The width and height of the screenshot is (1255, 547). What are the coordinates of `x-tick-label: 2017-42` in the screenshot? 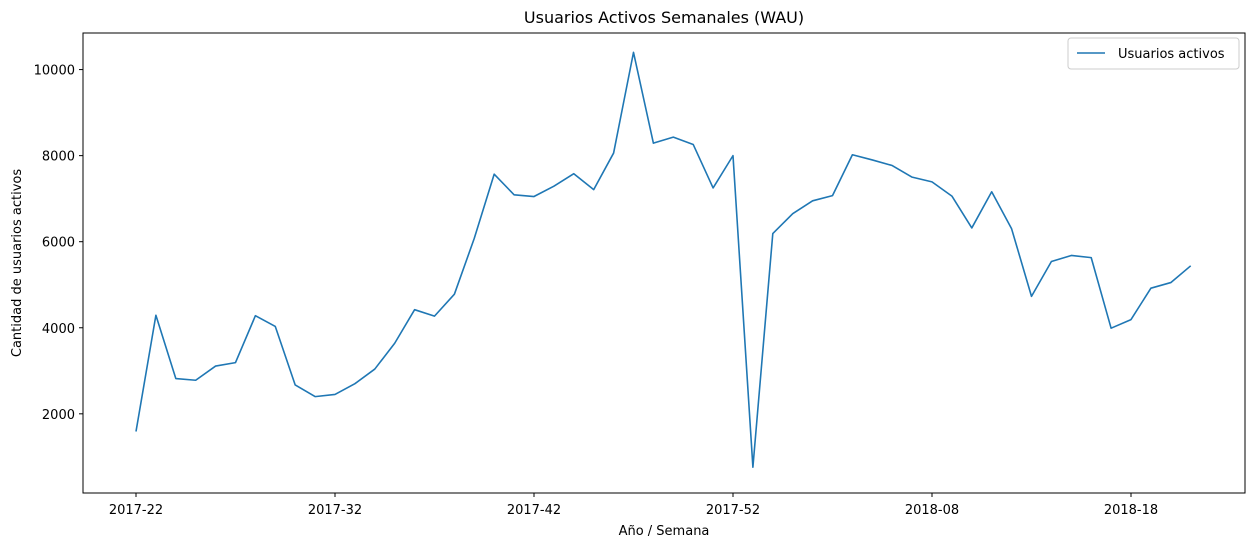 It's located at (534, 510).